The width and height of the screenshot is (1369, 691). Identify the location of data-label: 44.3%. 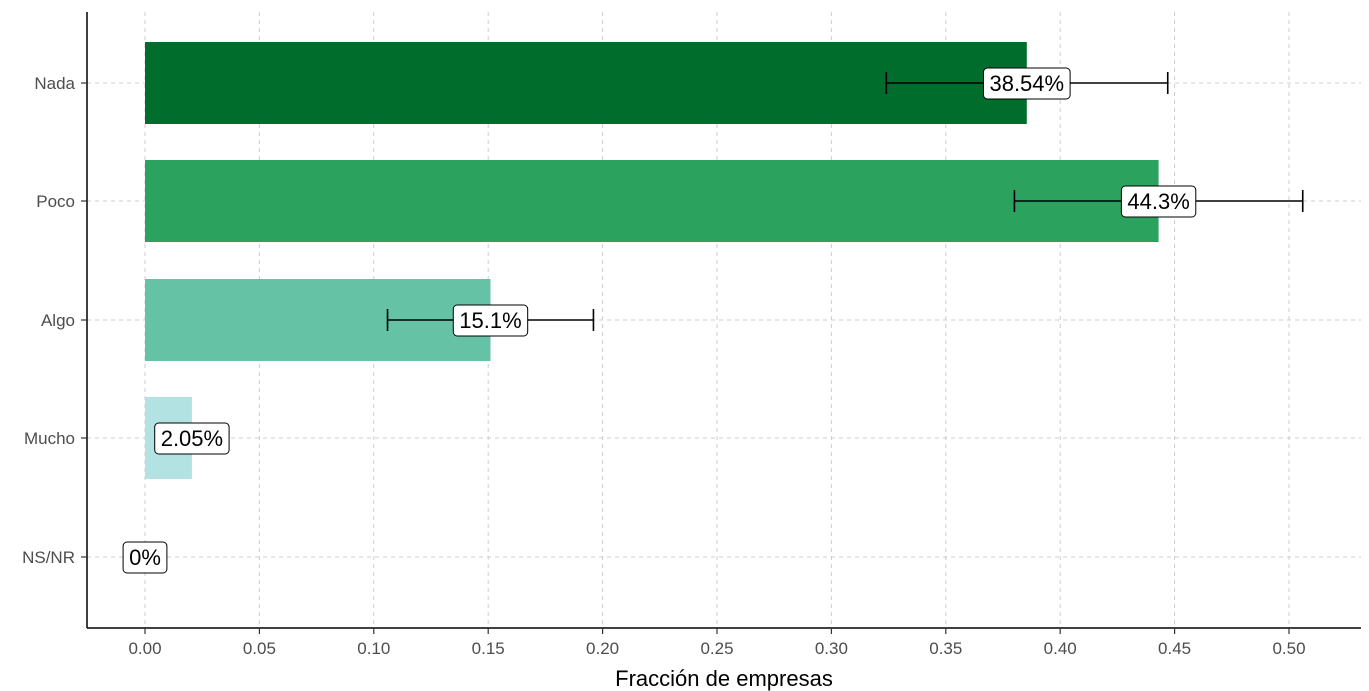
(1158, 201).